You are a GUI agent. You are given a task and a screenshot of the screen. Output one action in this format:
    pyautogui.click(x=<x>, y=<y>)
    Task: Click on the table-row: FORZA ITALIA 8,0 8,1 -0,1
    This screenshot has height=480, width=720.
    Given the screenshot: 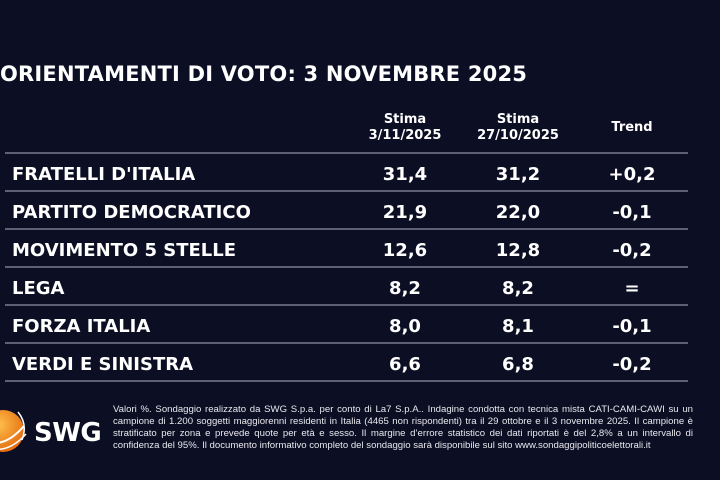 What is the action you would take?
    pyautogui.click(x=360, y=325)
    